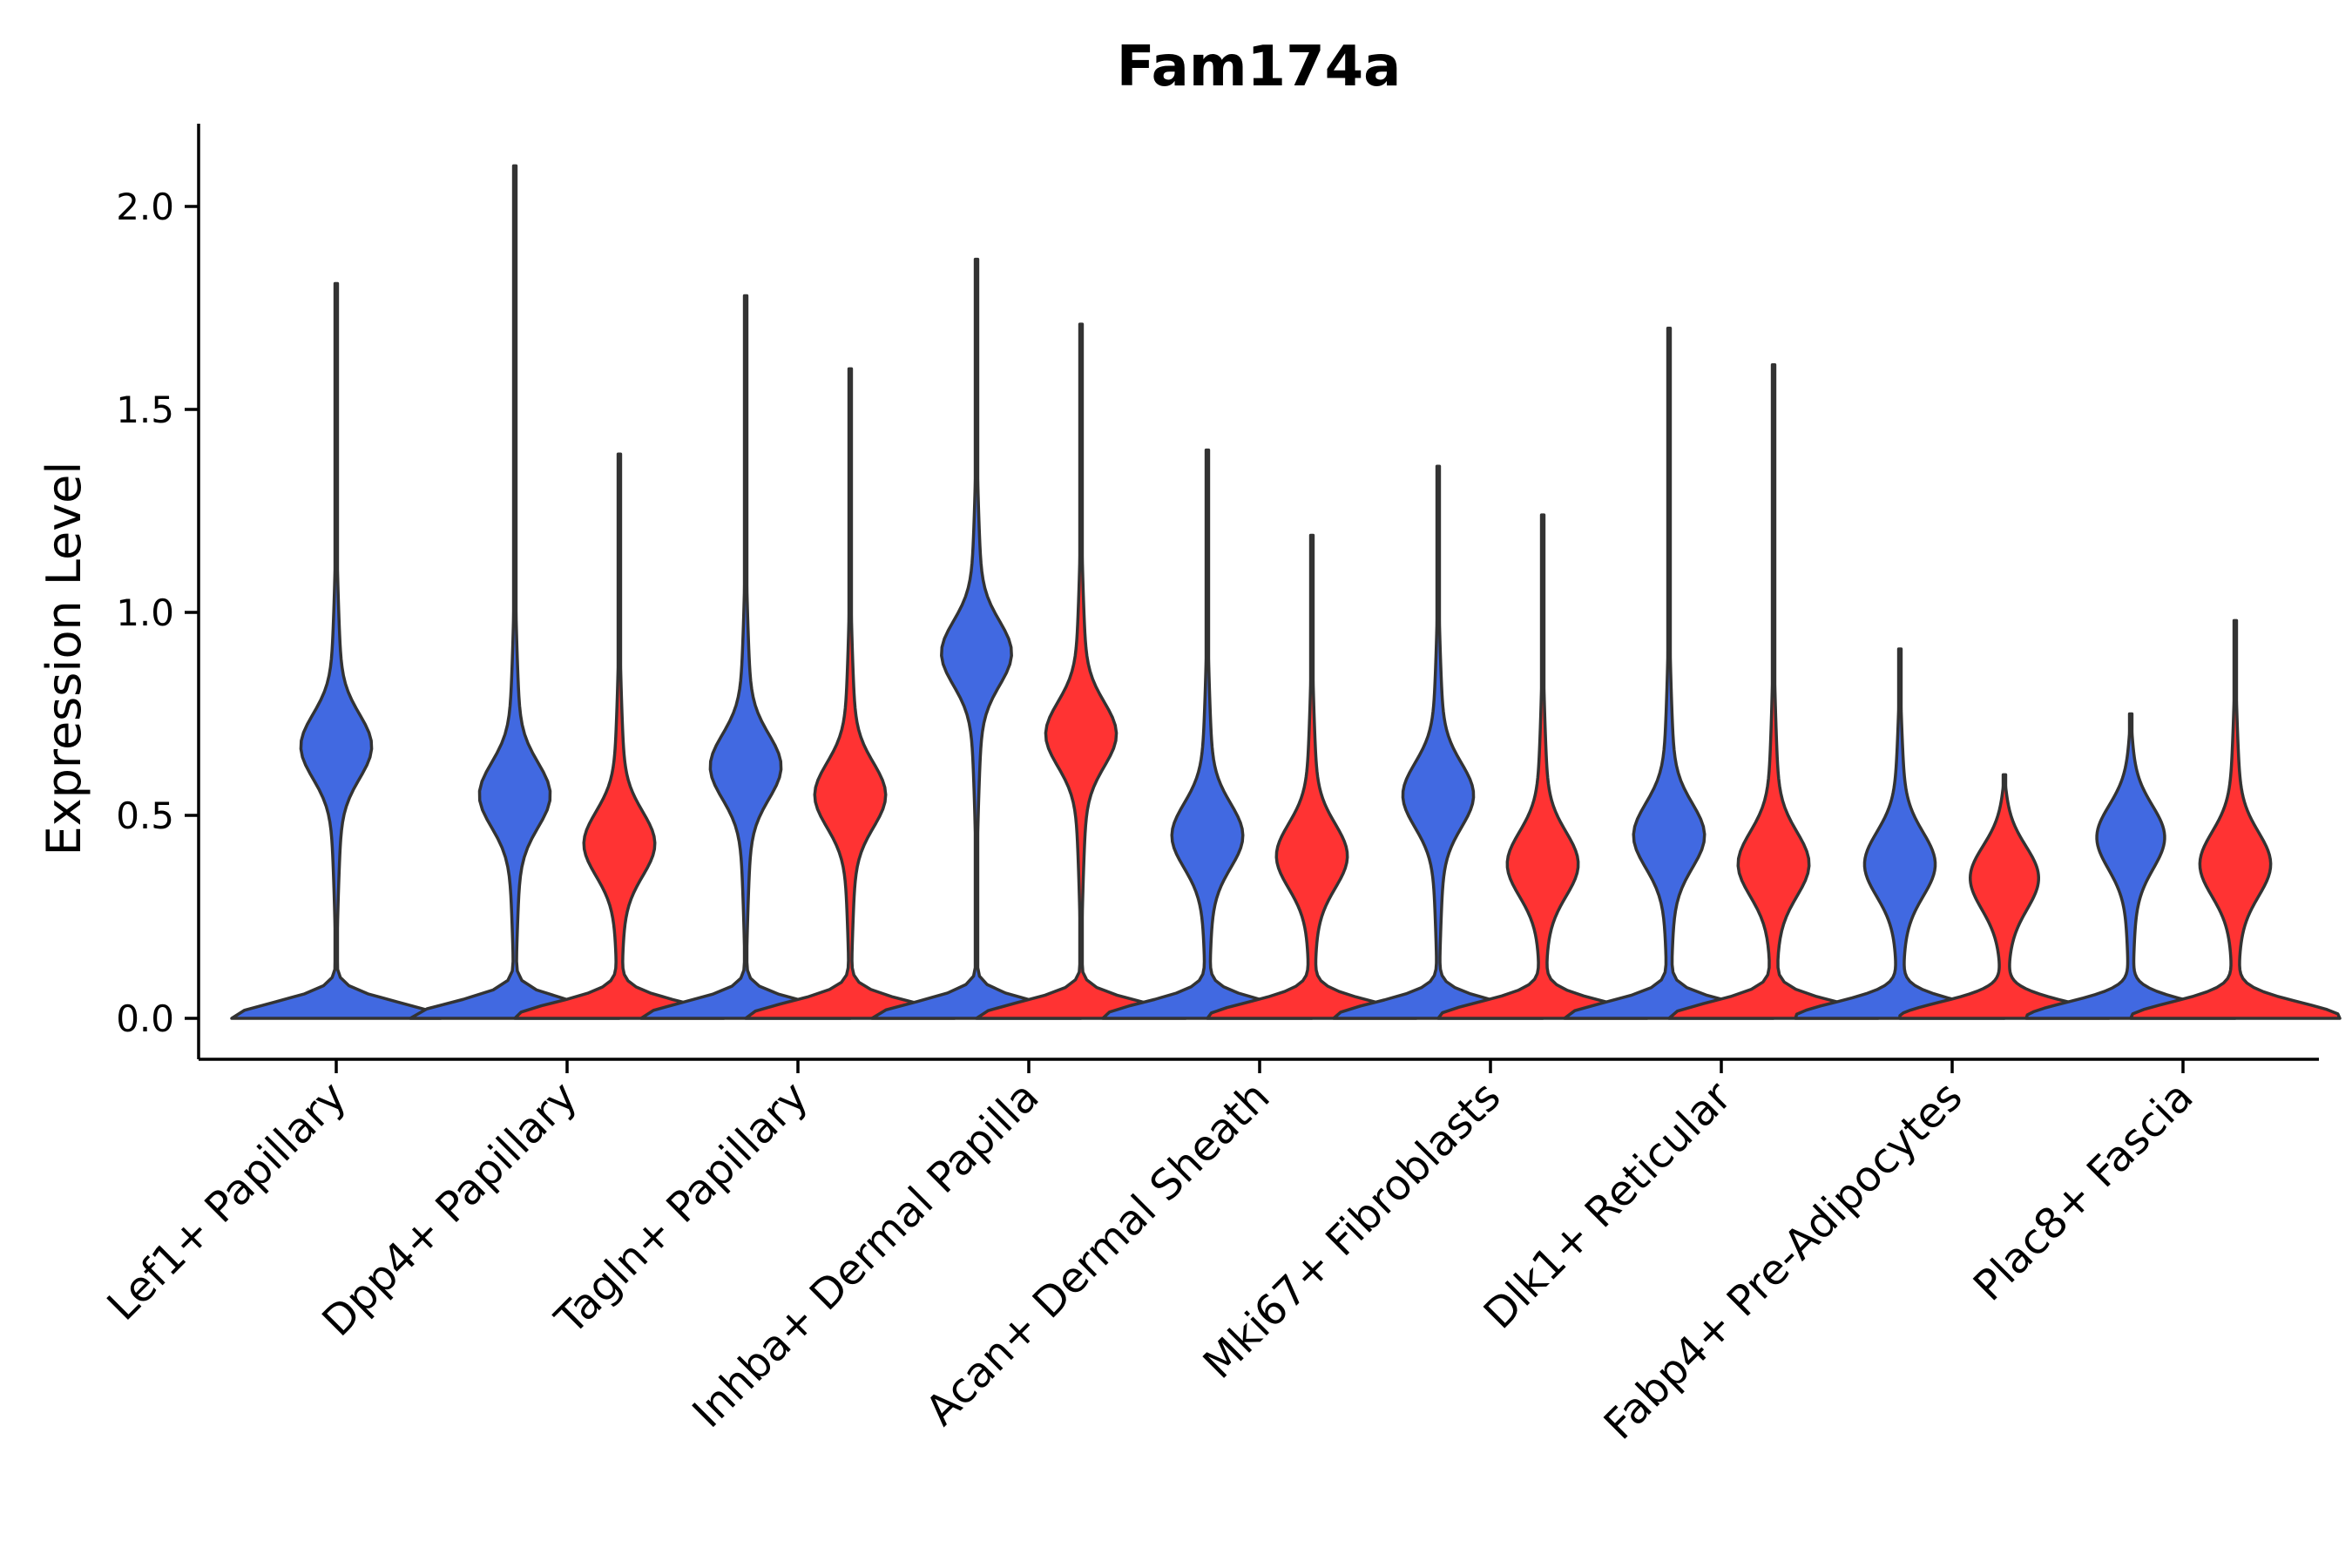  What do you see at coordinates (145, 410) in the screenshot?
I see `y-tick-label: 1.5` at bounding box center [145, 410].